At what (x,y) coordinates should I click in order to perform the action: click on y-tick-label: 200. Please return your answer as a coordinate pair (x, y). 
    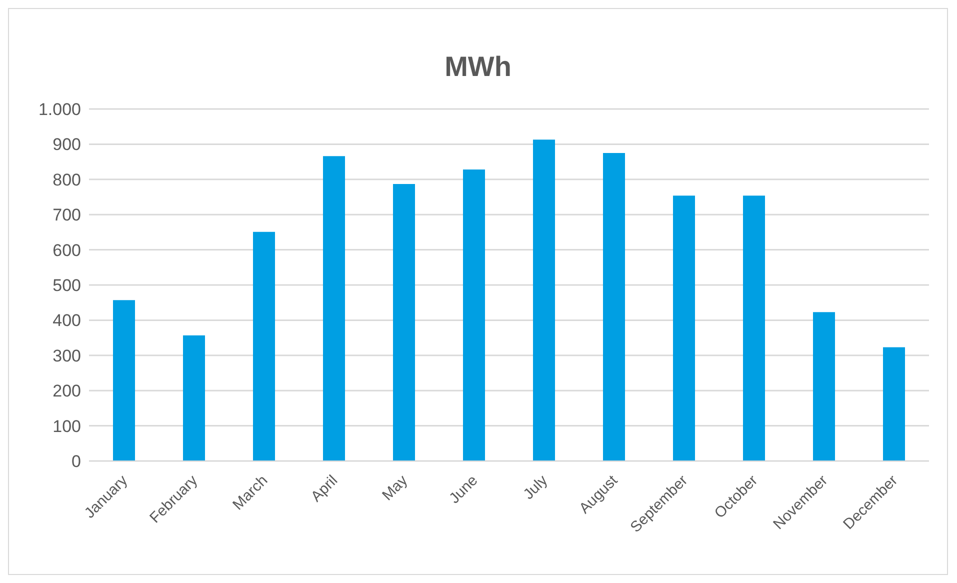
    Looking at the image, I should click on (66, 391).